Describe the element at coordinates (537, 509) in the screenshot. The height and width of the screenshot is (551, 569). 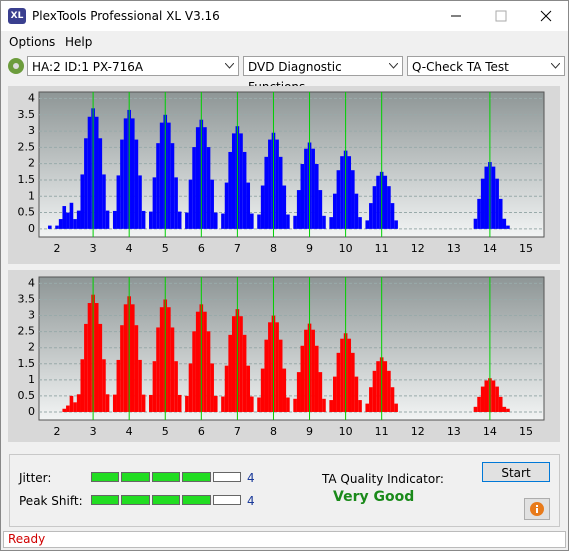
I see `info-button` at that location.